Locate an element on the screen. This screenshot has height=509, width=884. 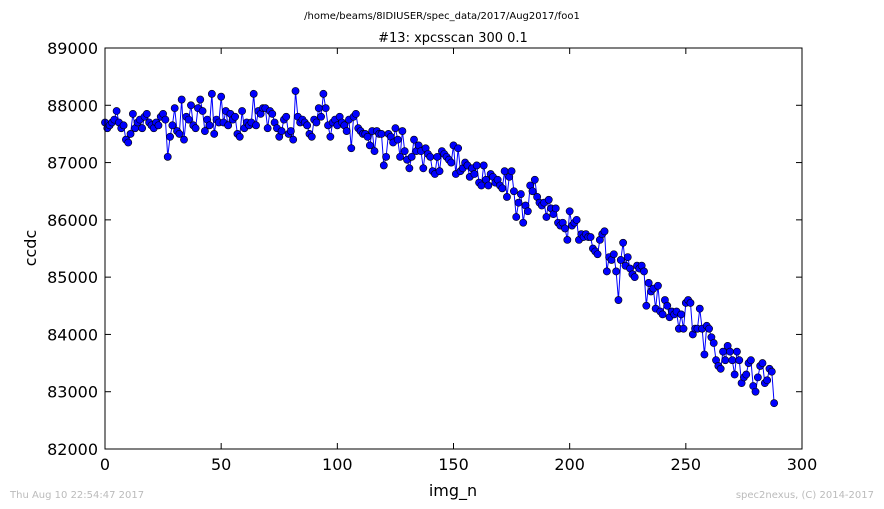
x-tick-label: 300 is located at coordinates (802, 464).